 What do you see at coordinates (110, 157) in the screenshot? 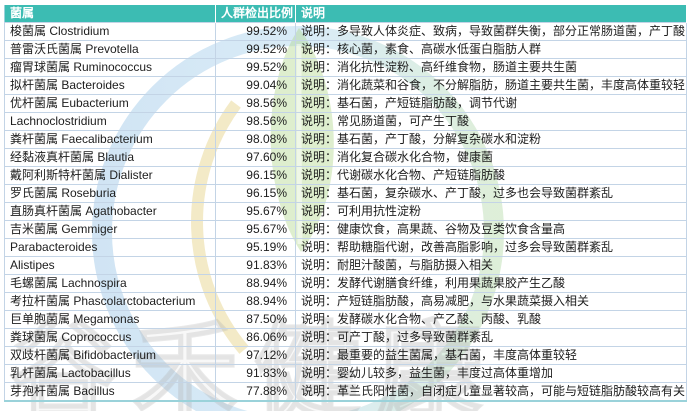
I see `genus-cell: 经黏液真杆菌属 Blautia` at bounding box center [110, 157].